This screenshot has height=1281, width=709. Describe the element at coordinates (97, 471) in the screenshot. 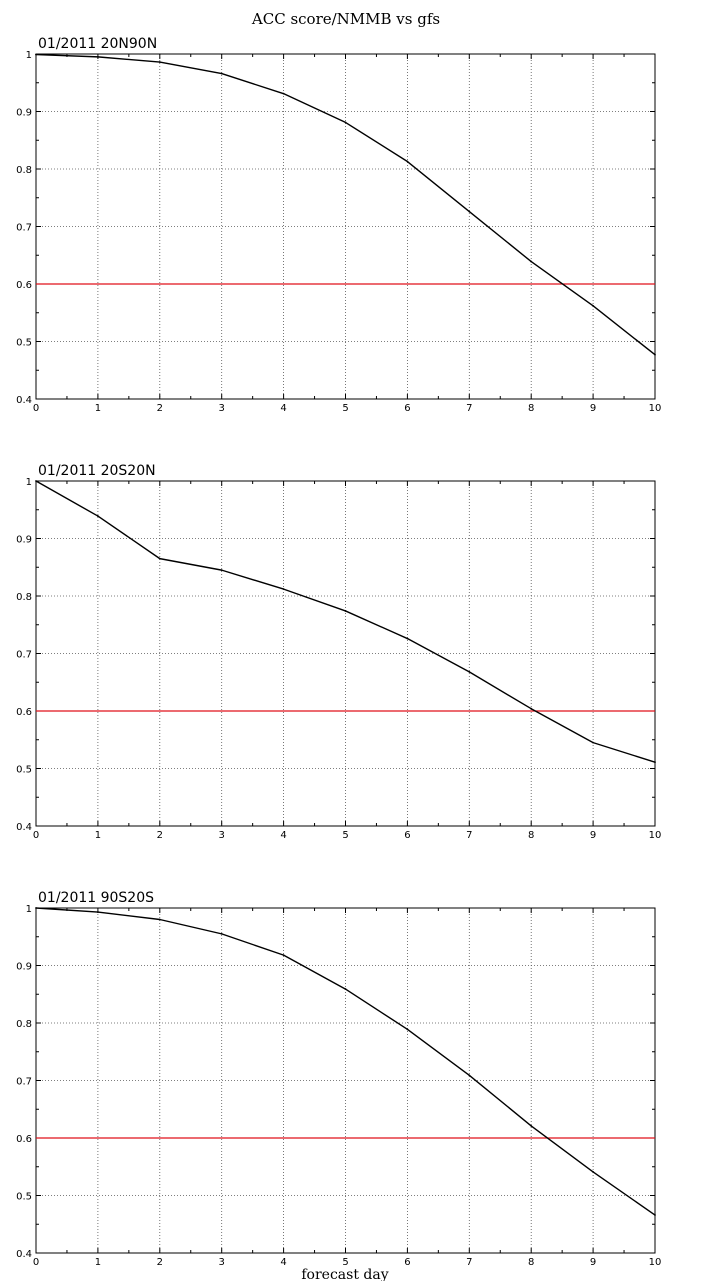

I see `panel-title: 01/2011 20S20N` at that location.